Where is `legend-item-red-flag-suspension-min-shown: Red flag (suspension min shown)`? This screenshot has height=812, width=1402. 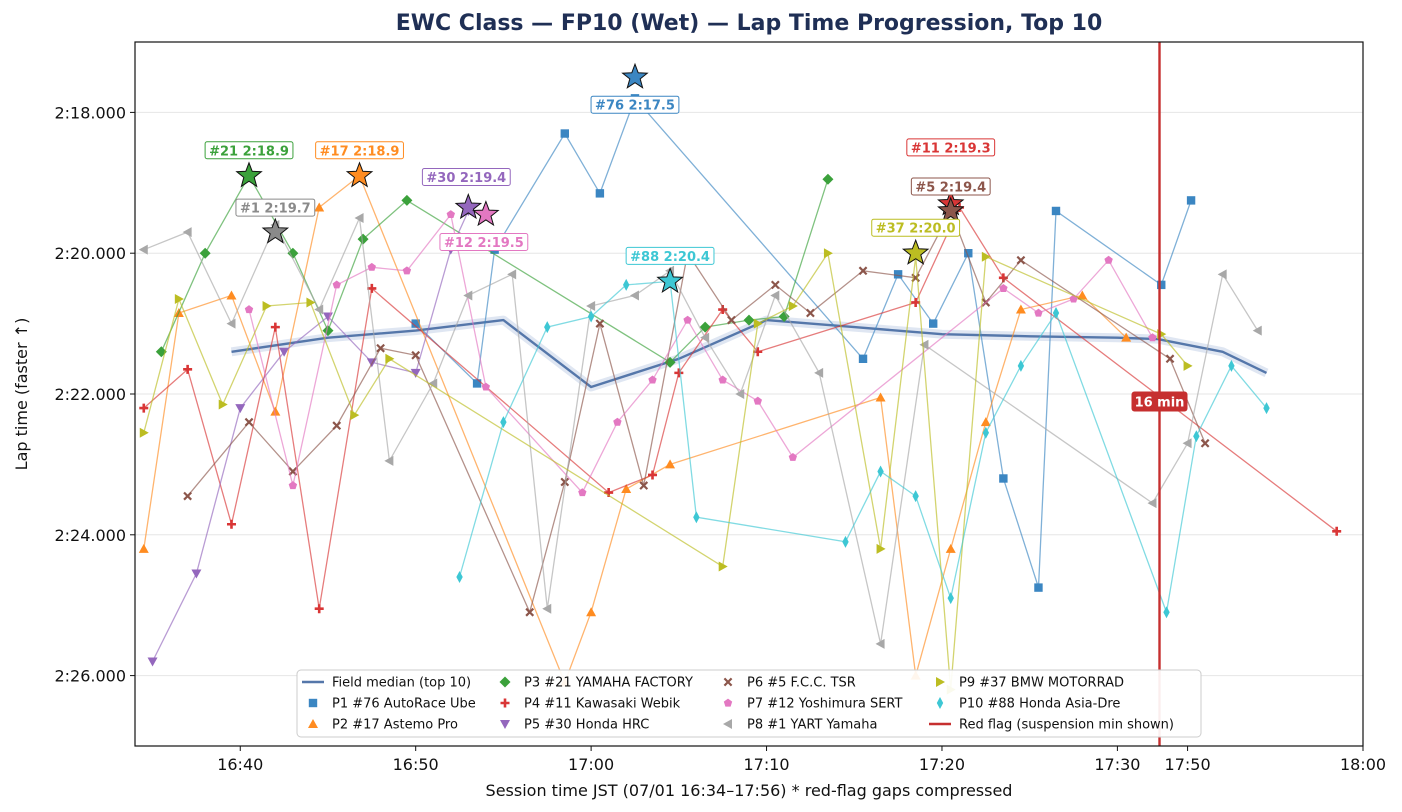
legend-item-red-flag-suspension-min-shown: Red flag (suspension min shown) is located at coordinates (1051, 725).